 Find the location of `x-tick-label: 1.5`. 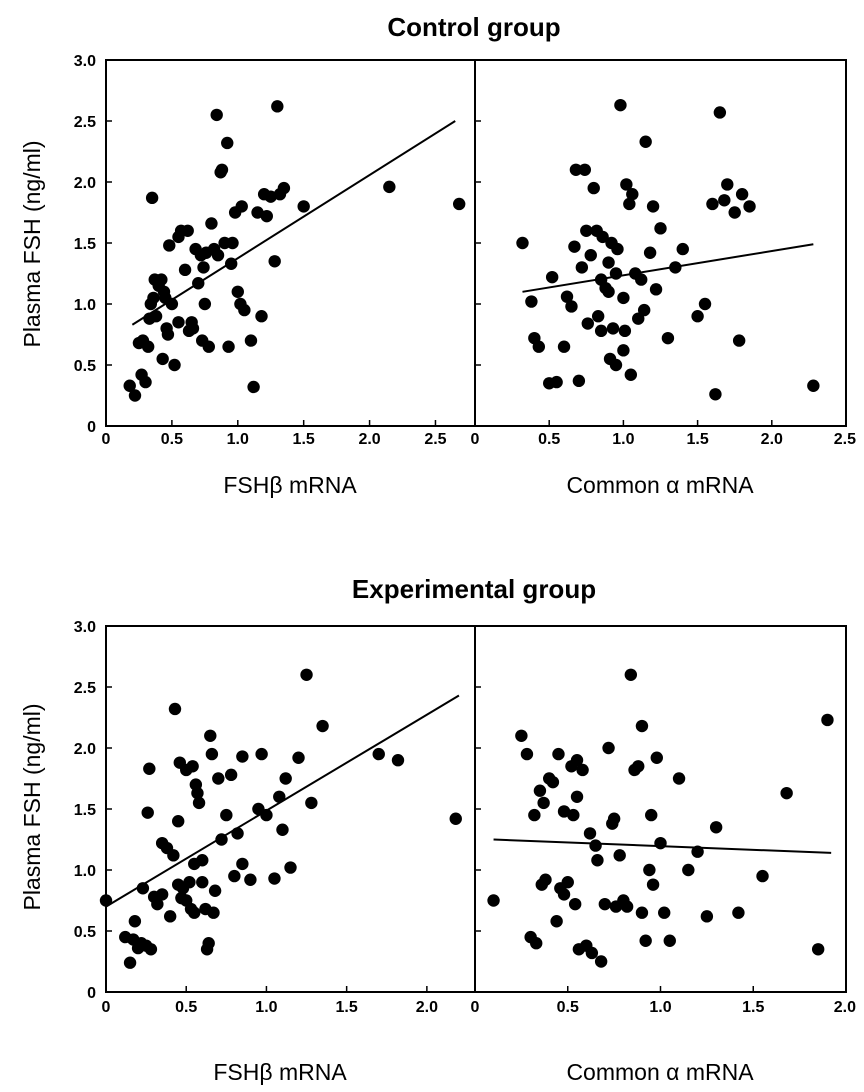

x-tick-label: 1.5 is located at coordinates (753, 1007).